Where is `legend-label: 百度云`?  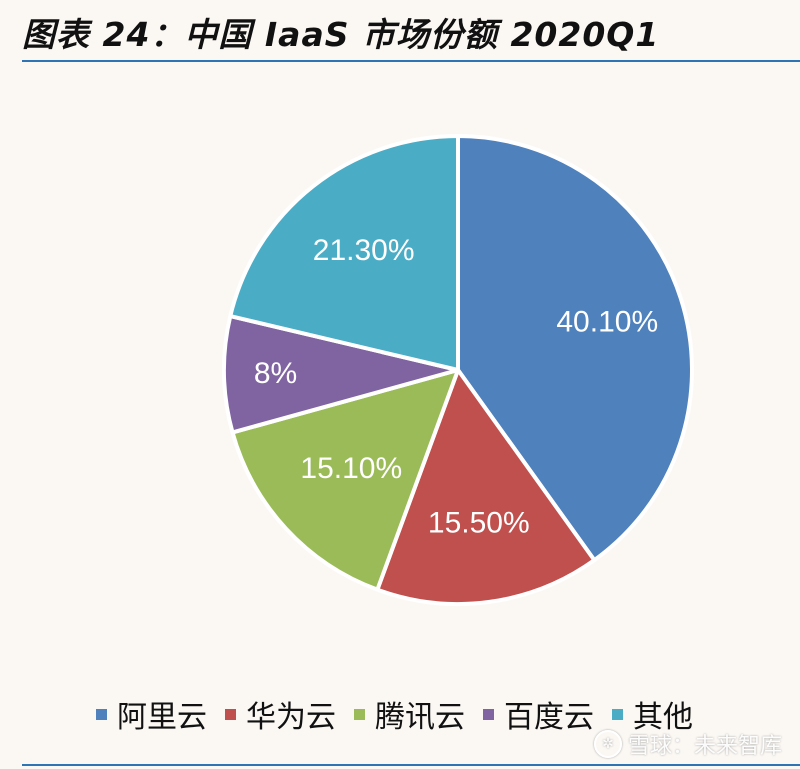 legend-label: 百度云 is located at coordinates (549, 717).